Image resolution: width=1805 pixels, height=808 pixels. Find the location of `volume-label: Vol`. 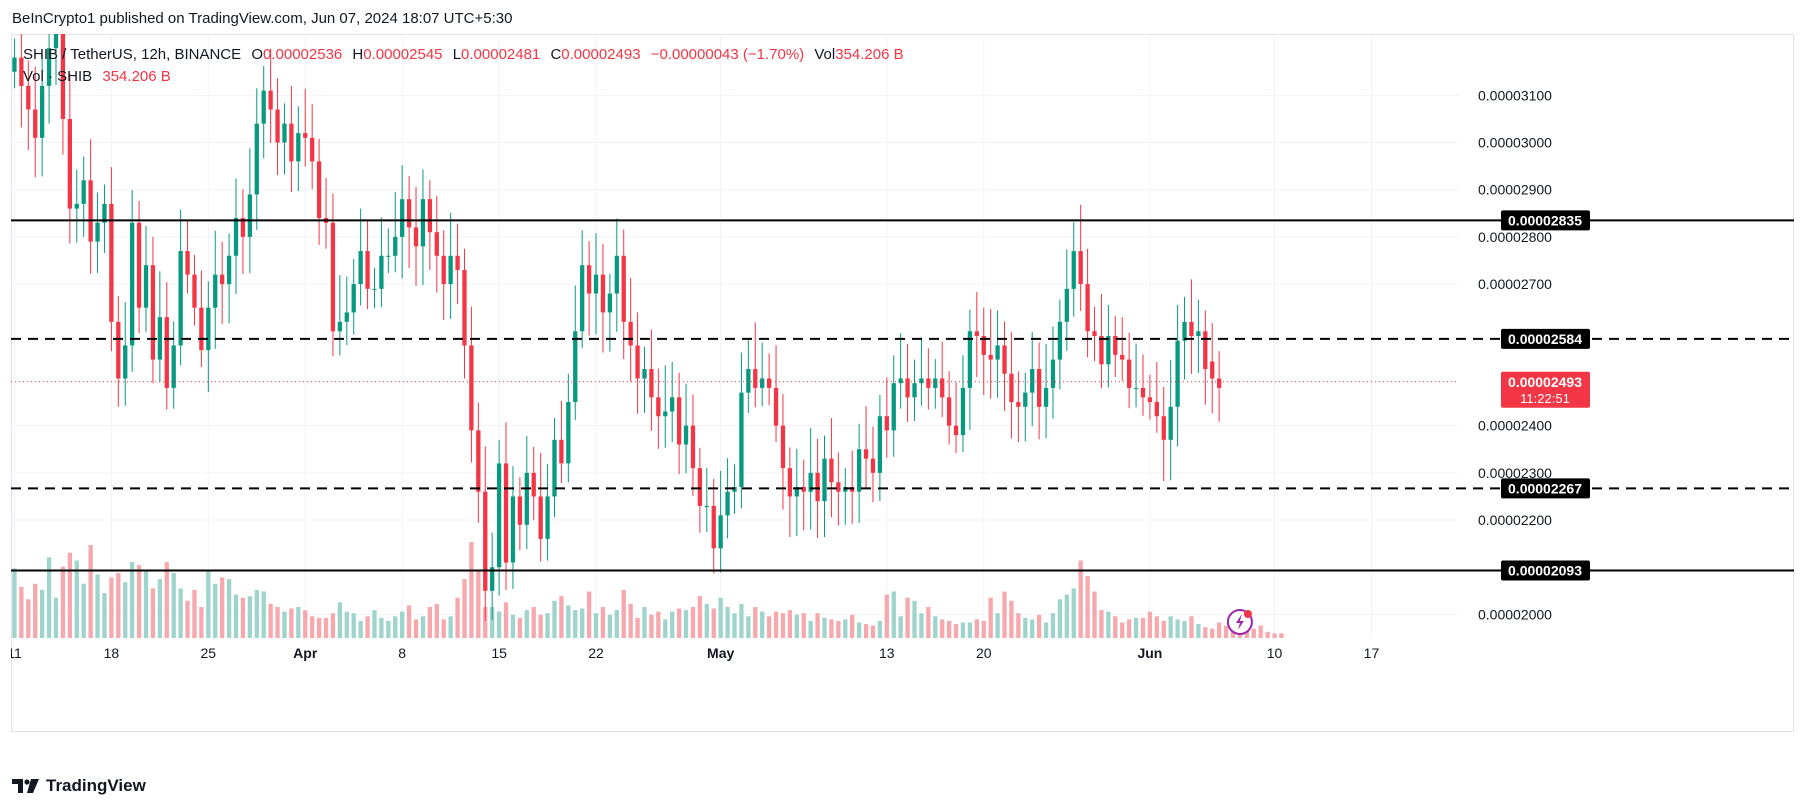

volume-label: Vol is located at coordinates (825, 54).